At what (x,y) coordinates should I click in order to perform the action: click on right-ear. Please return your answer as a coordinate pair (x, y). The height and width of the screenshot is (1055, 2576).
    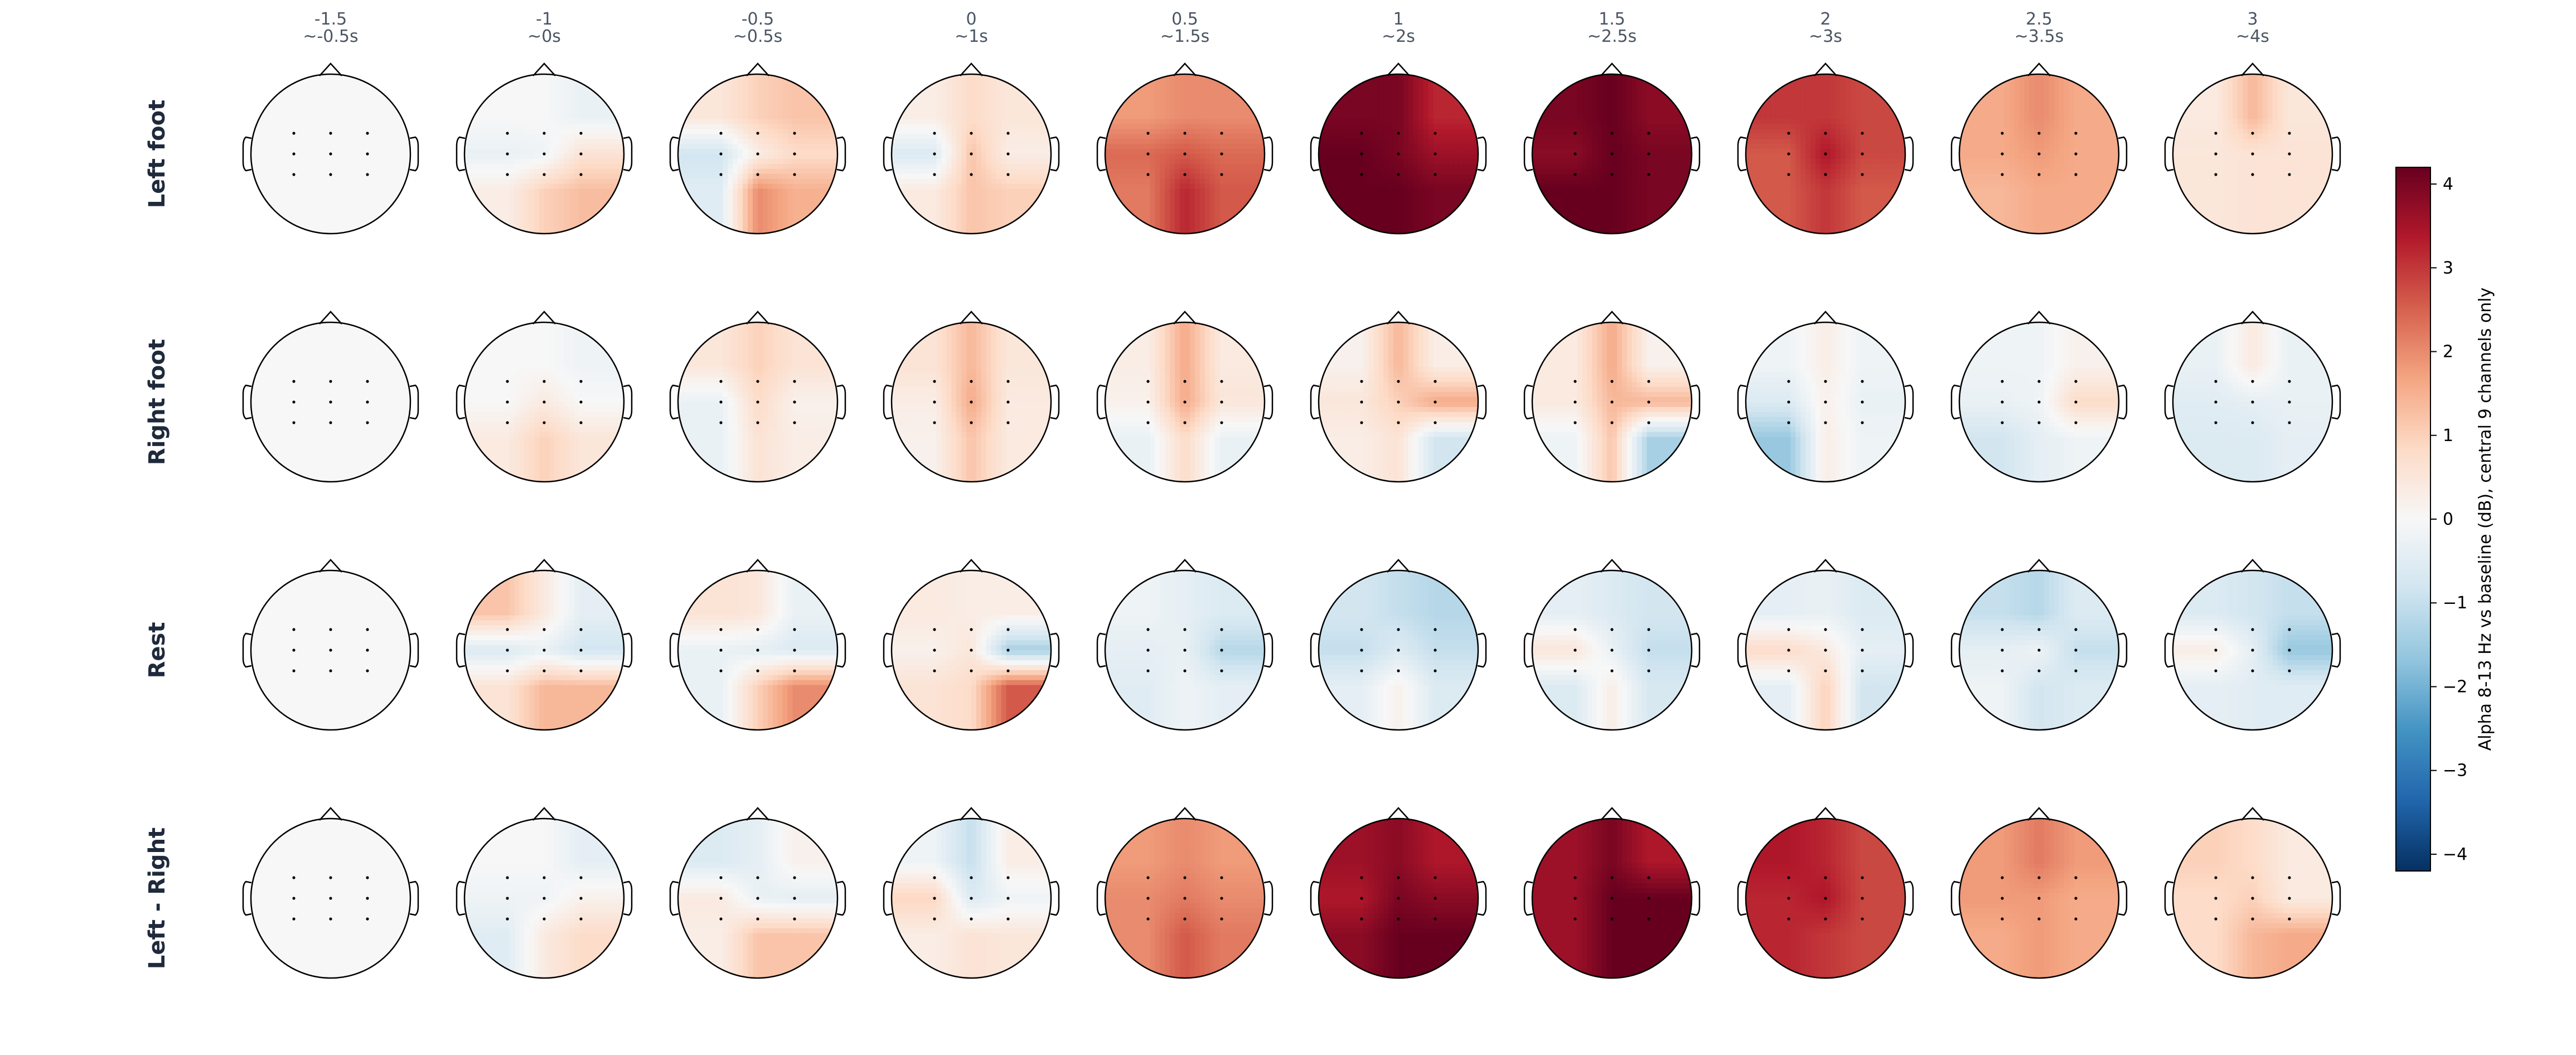
    Looking at the image, I should click on (628, 154).